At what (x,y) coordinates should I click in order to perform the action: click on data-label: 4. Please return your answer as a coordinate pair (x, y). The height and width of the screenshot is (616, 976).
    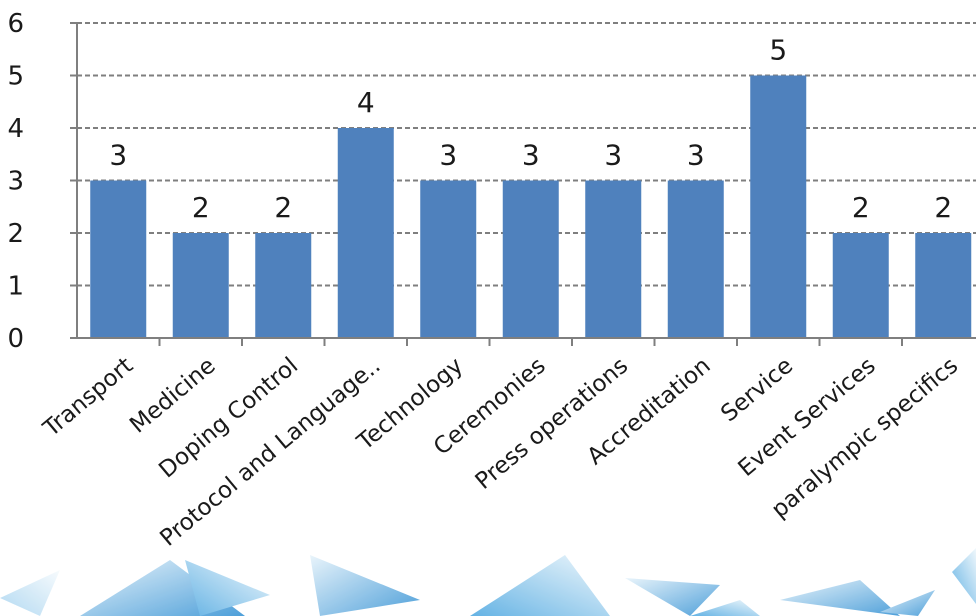
    Looking at the image, I should click on (366, 102).